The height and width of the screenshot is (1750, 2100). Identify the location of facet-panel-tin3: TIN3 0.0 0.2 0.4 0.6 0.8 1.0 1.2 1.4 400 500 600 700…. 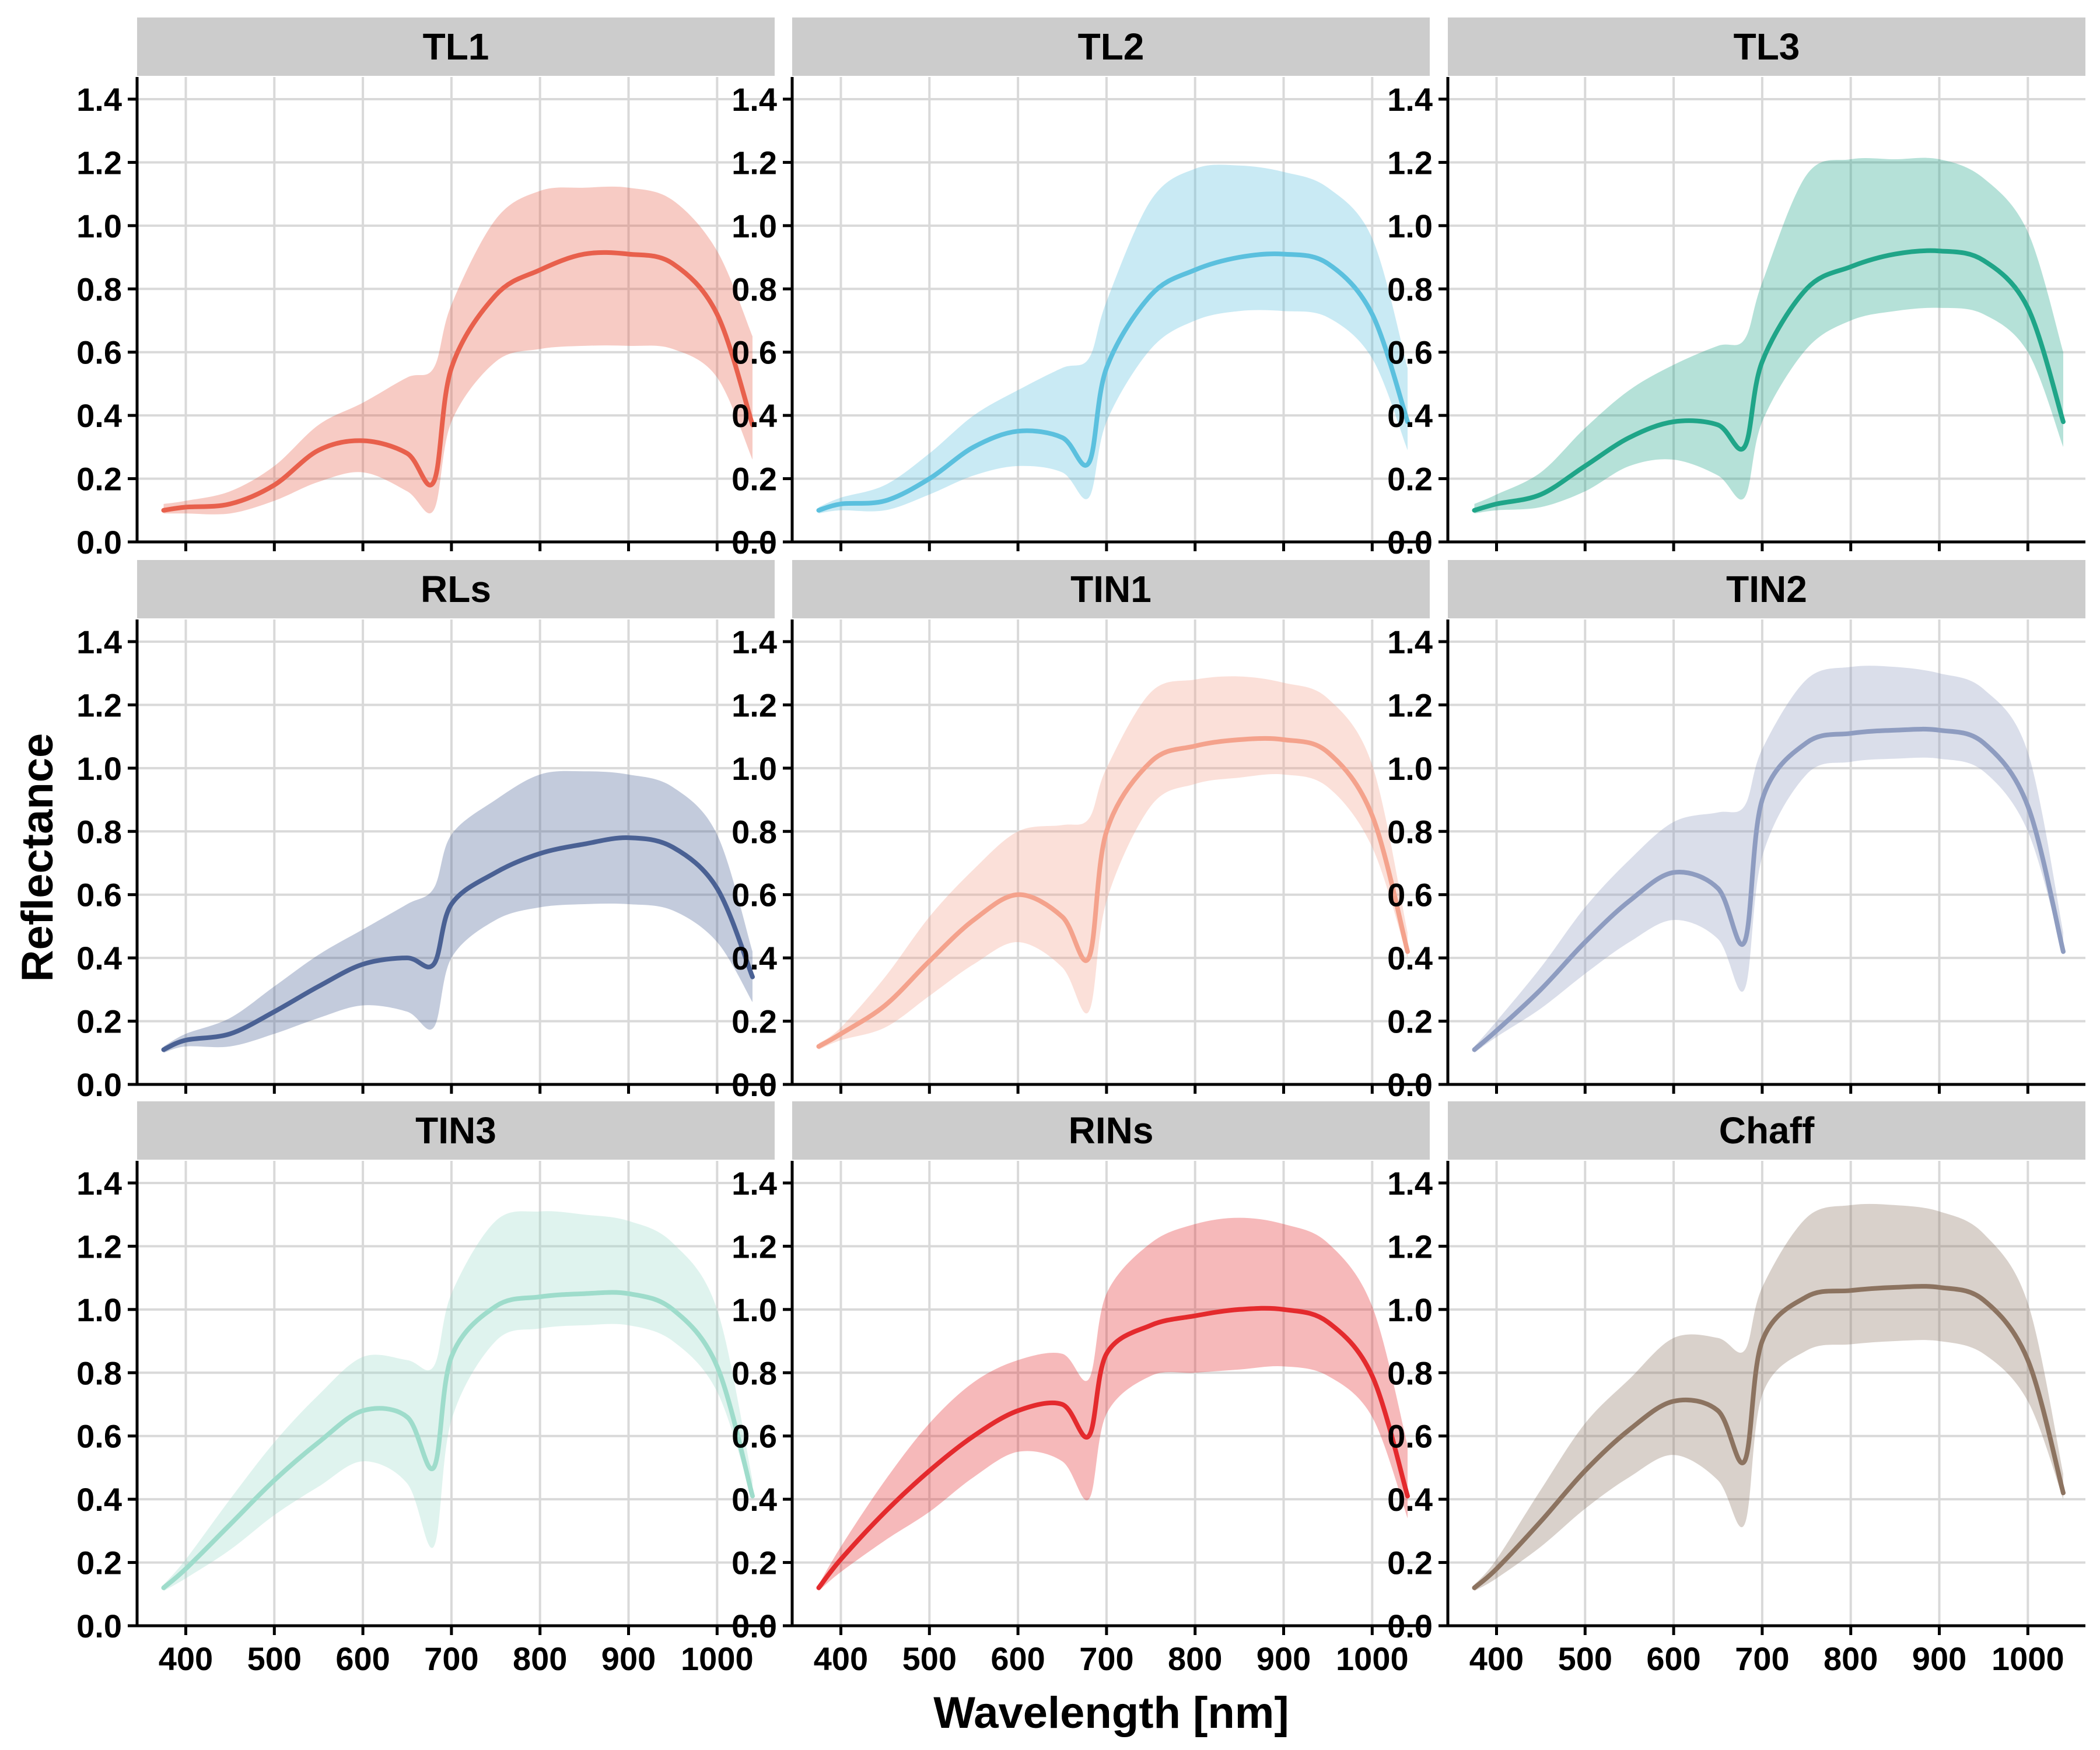
(426, 1389).